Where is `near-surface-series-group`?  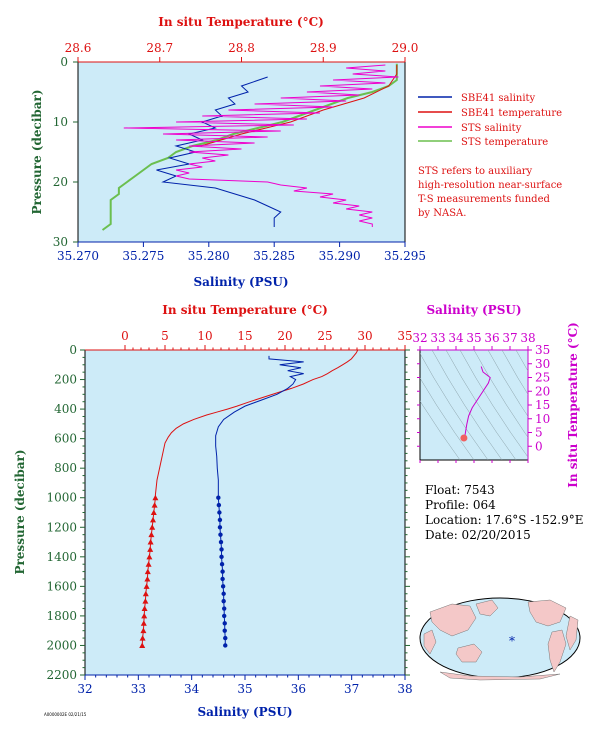 near-surface-series-group is located at coordinates (250, 147).